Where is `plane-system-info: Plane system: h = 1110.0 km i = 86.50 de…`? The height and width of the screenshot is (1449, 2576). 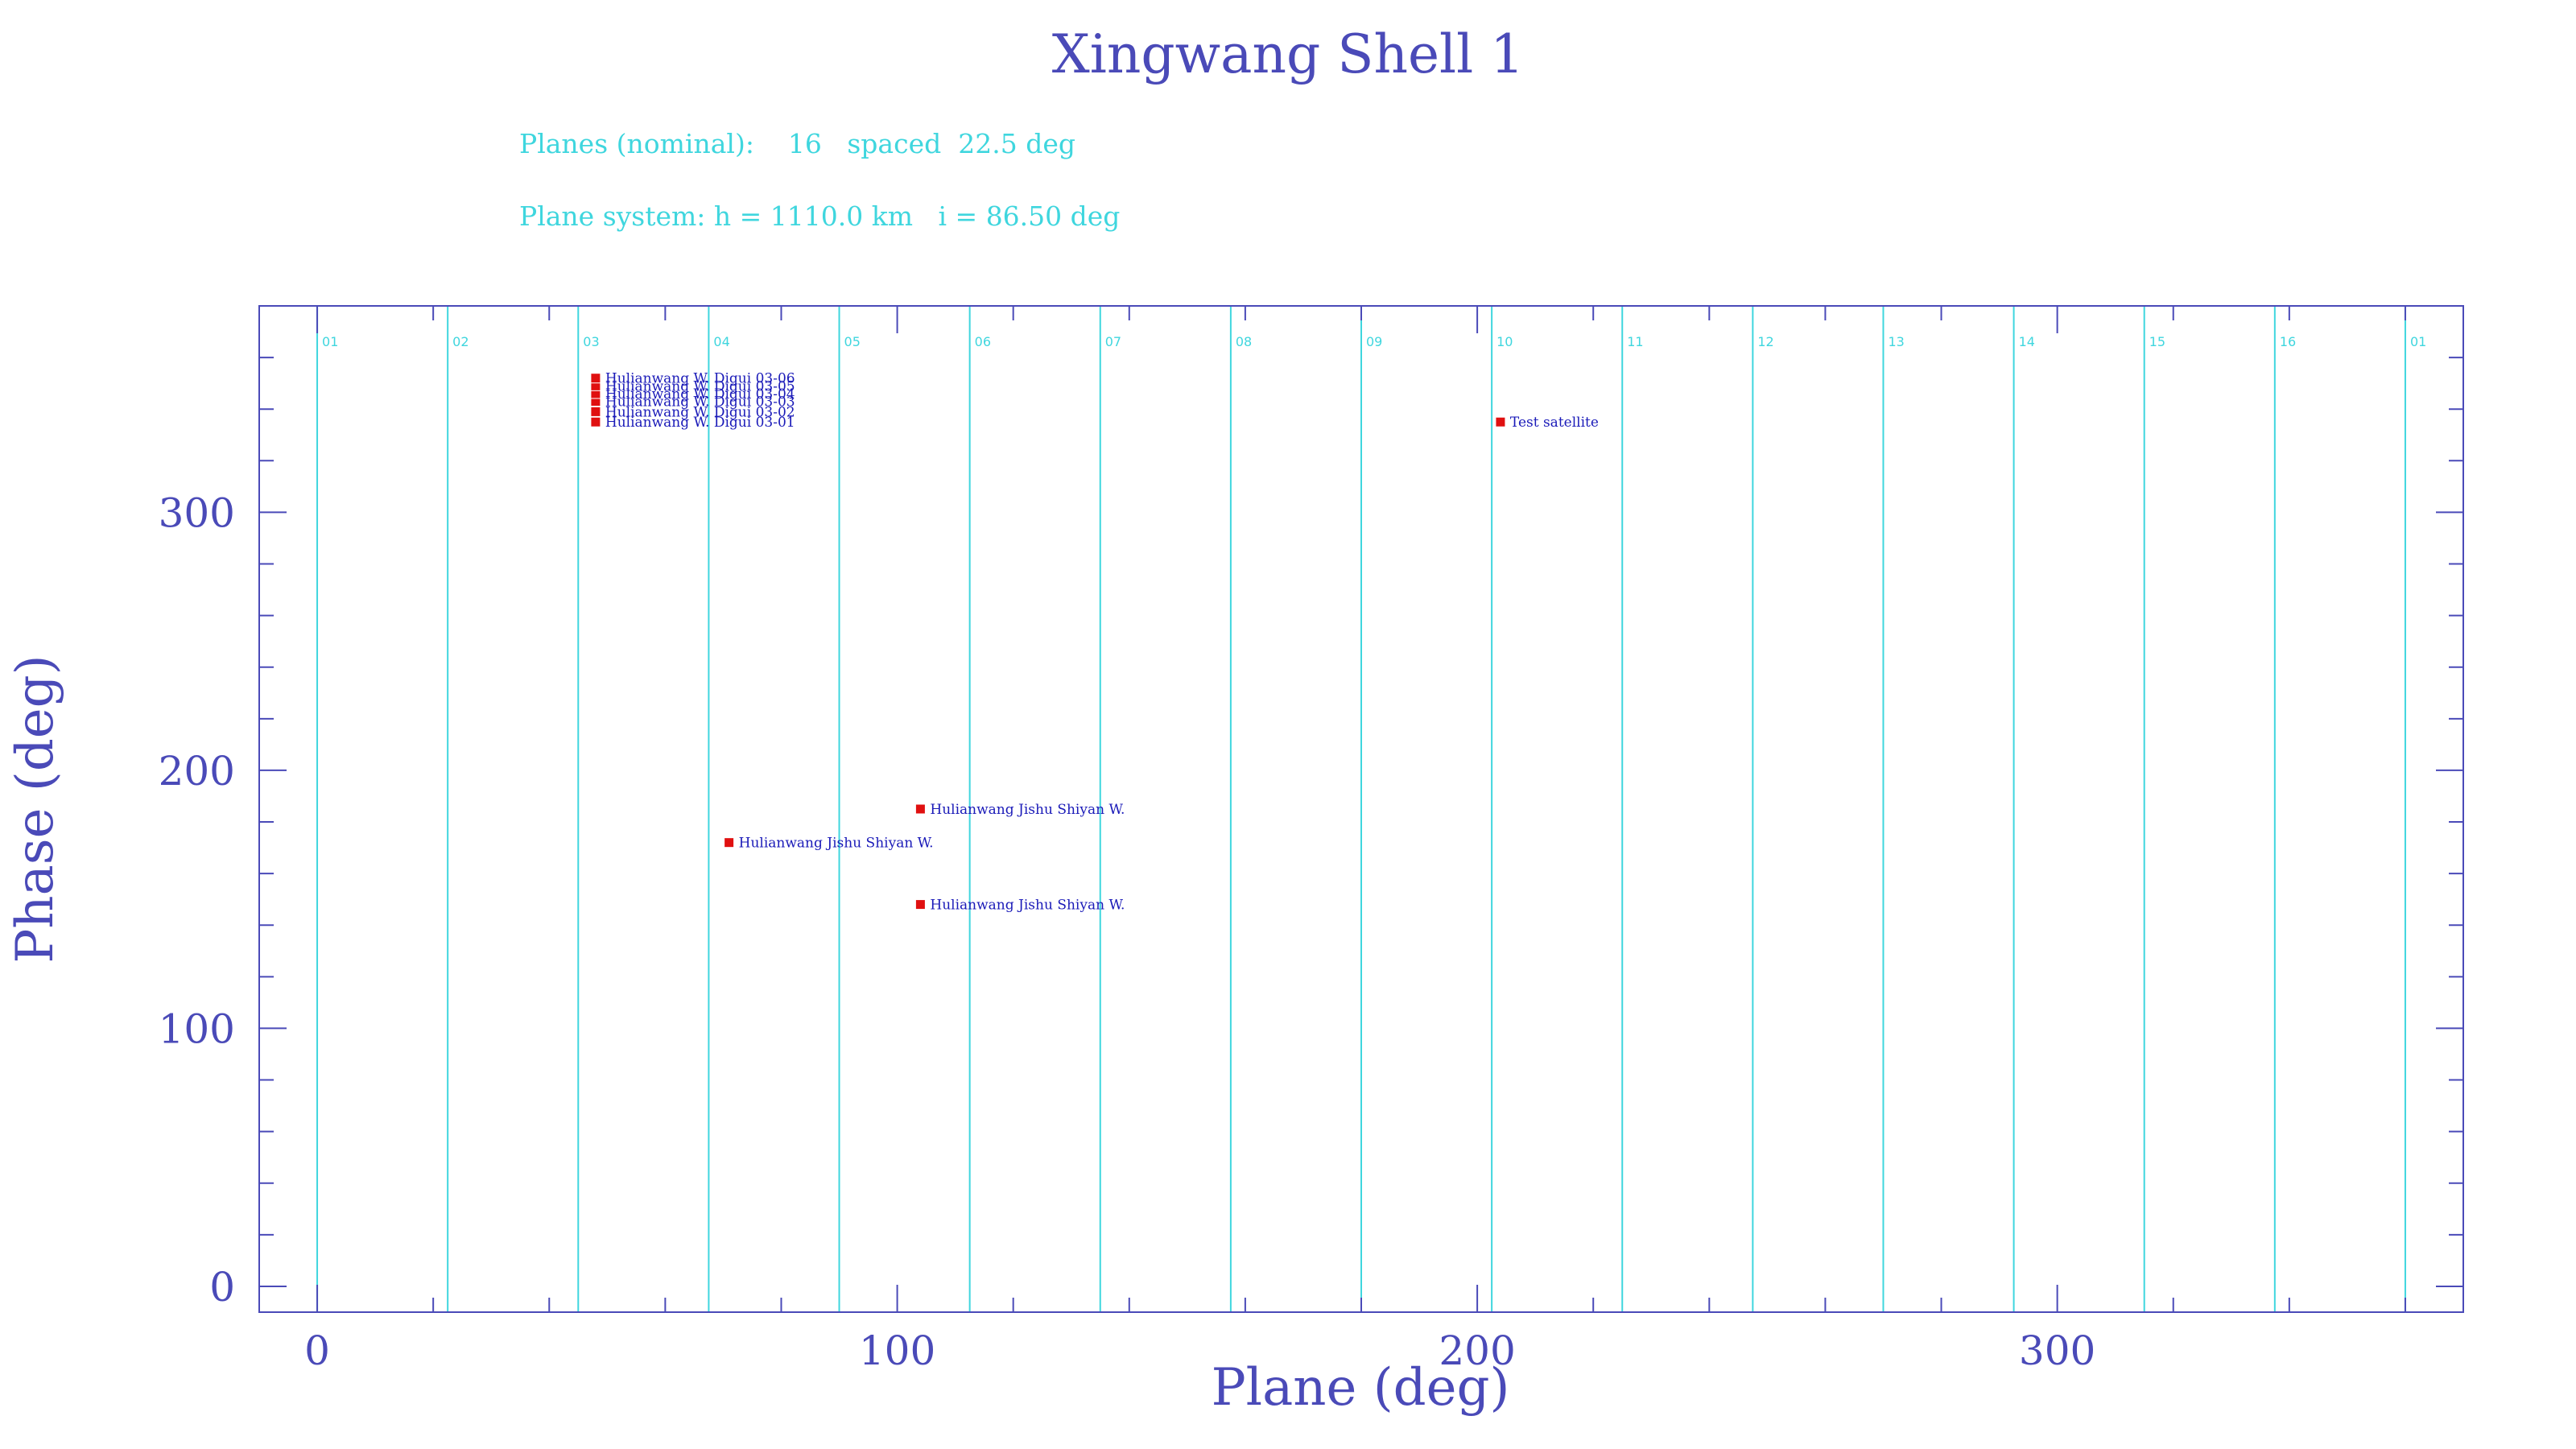 plane-system-info: Plane system: h = 1110.0 km i = 86.50 de… is located at coordinates (819, 216).